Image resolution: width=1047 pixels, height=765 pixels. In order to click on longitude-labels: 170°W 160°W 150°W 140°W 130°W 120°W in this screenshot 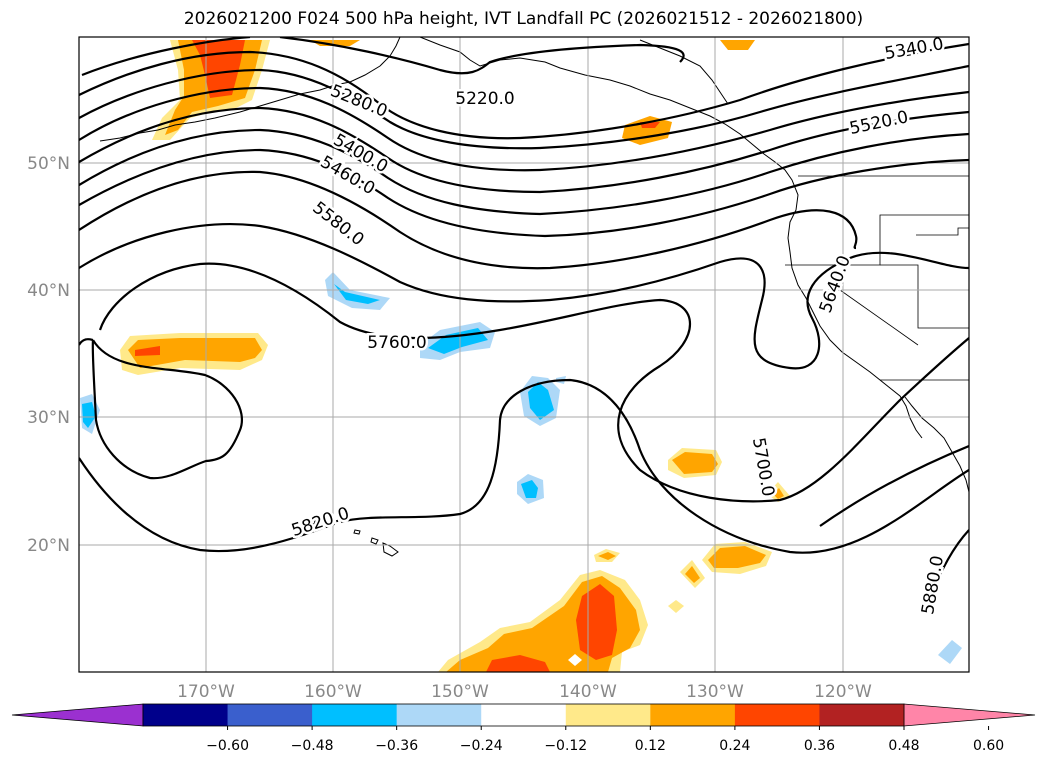, I will do `click(524, 692)`.